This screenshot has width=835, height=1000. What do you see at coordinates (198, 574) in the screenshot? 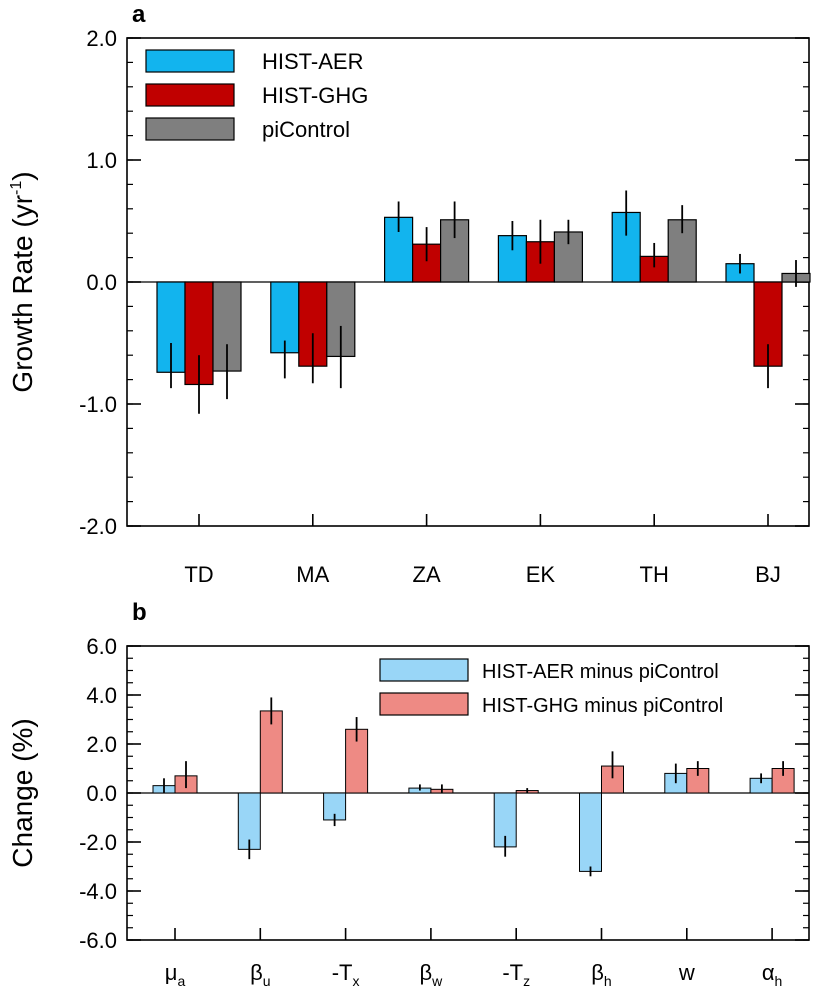
I see `x-tick-label: TD` at bounding box center [198, 574].